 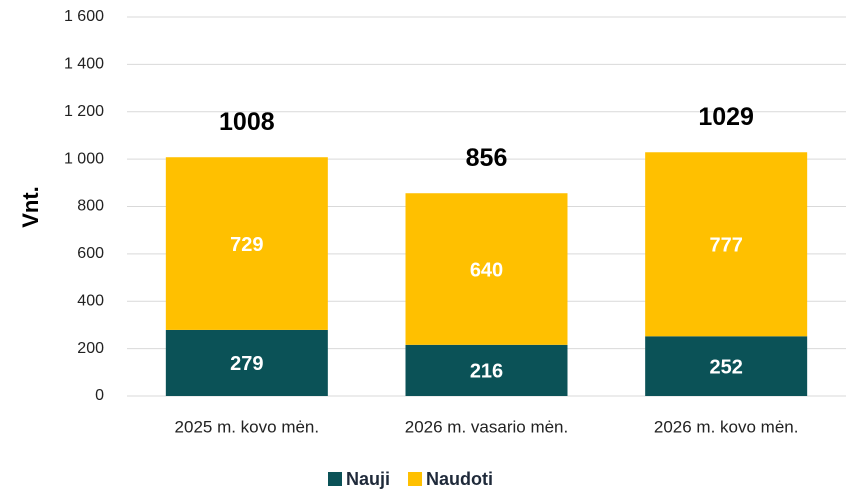 I want to click on x-tick-label: 2025 m. kovo mėn., so click(x=247, y=426).